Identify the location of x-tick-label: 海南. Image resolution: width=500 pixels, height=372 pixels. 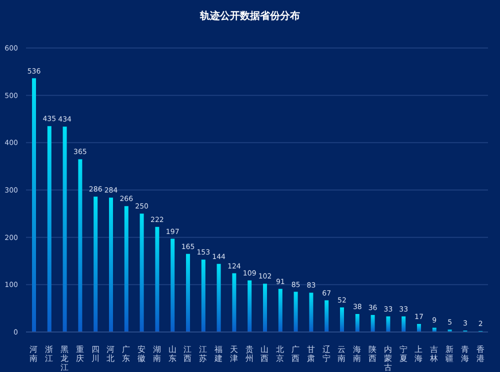
(357, 354).